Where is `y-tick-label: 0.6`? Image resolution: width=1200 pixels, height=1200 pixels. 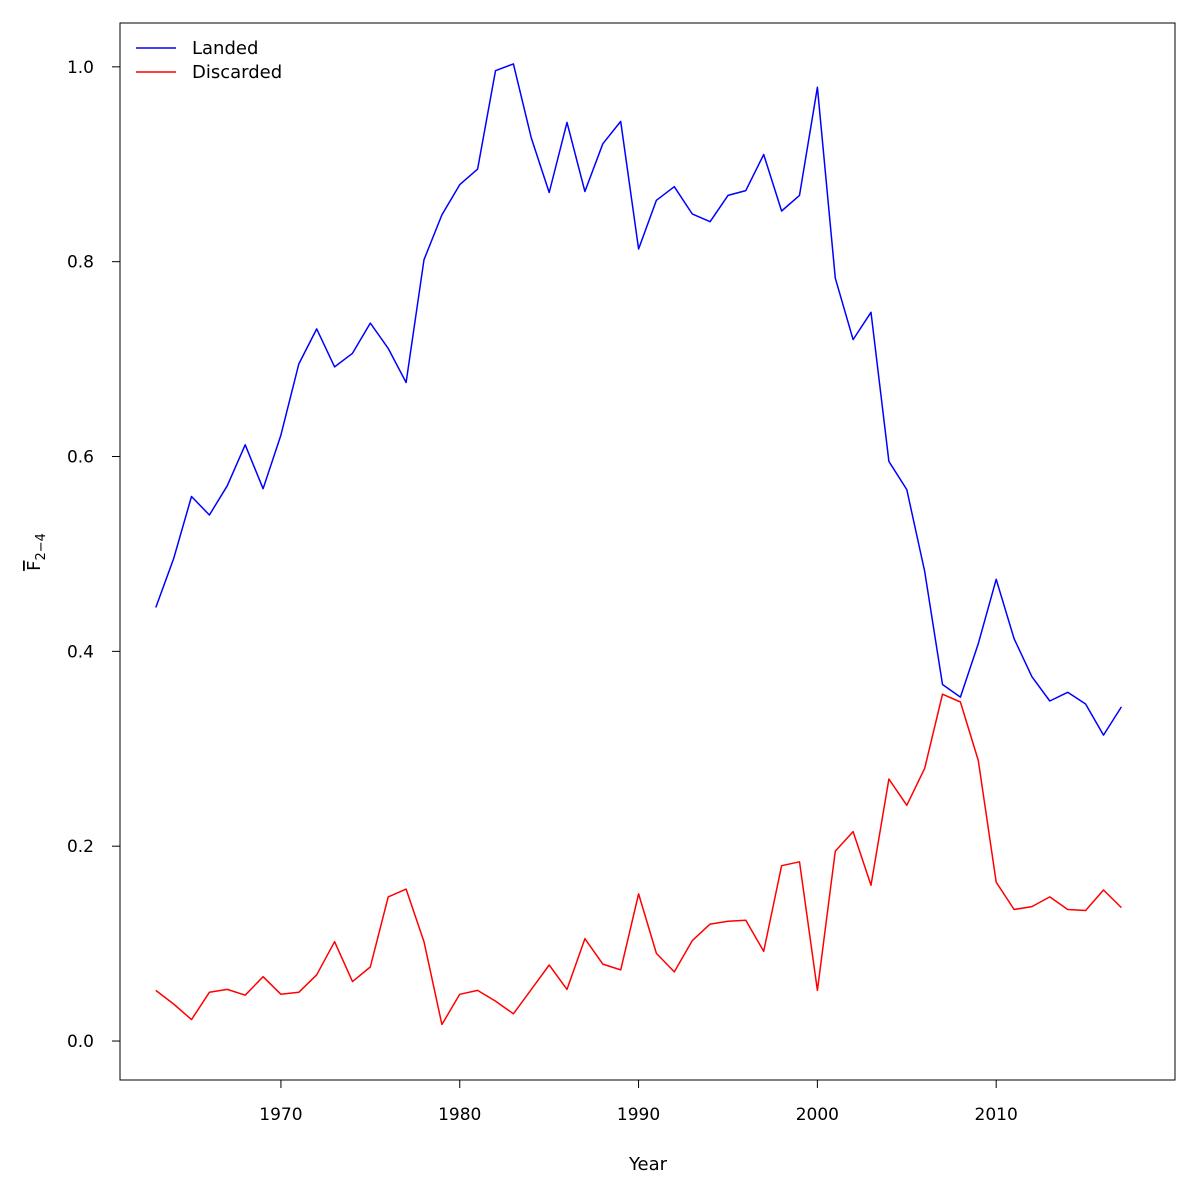
y-tick-label: 0.6 is located at coordinates (80, 458).